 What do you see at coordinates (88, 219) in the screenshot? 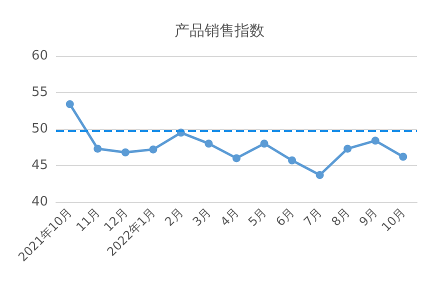
I see `x-tick-label: 11月` at bounding box center [88, 219].